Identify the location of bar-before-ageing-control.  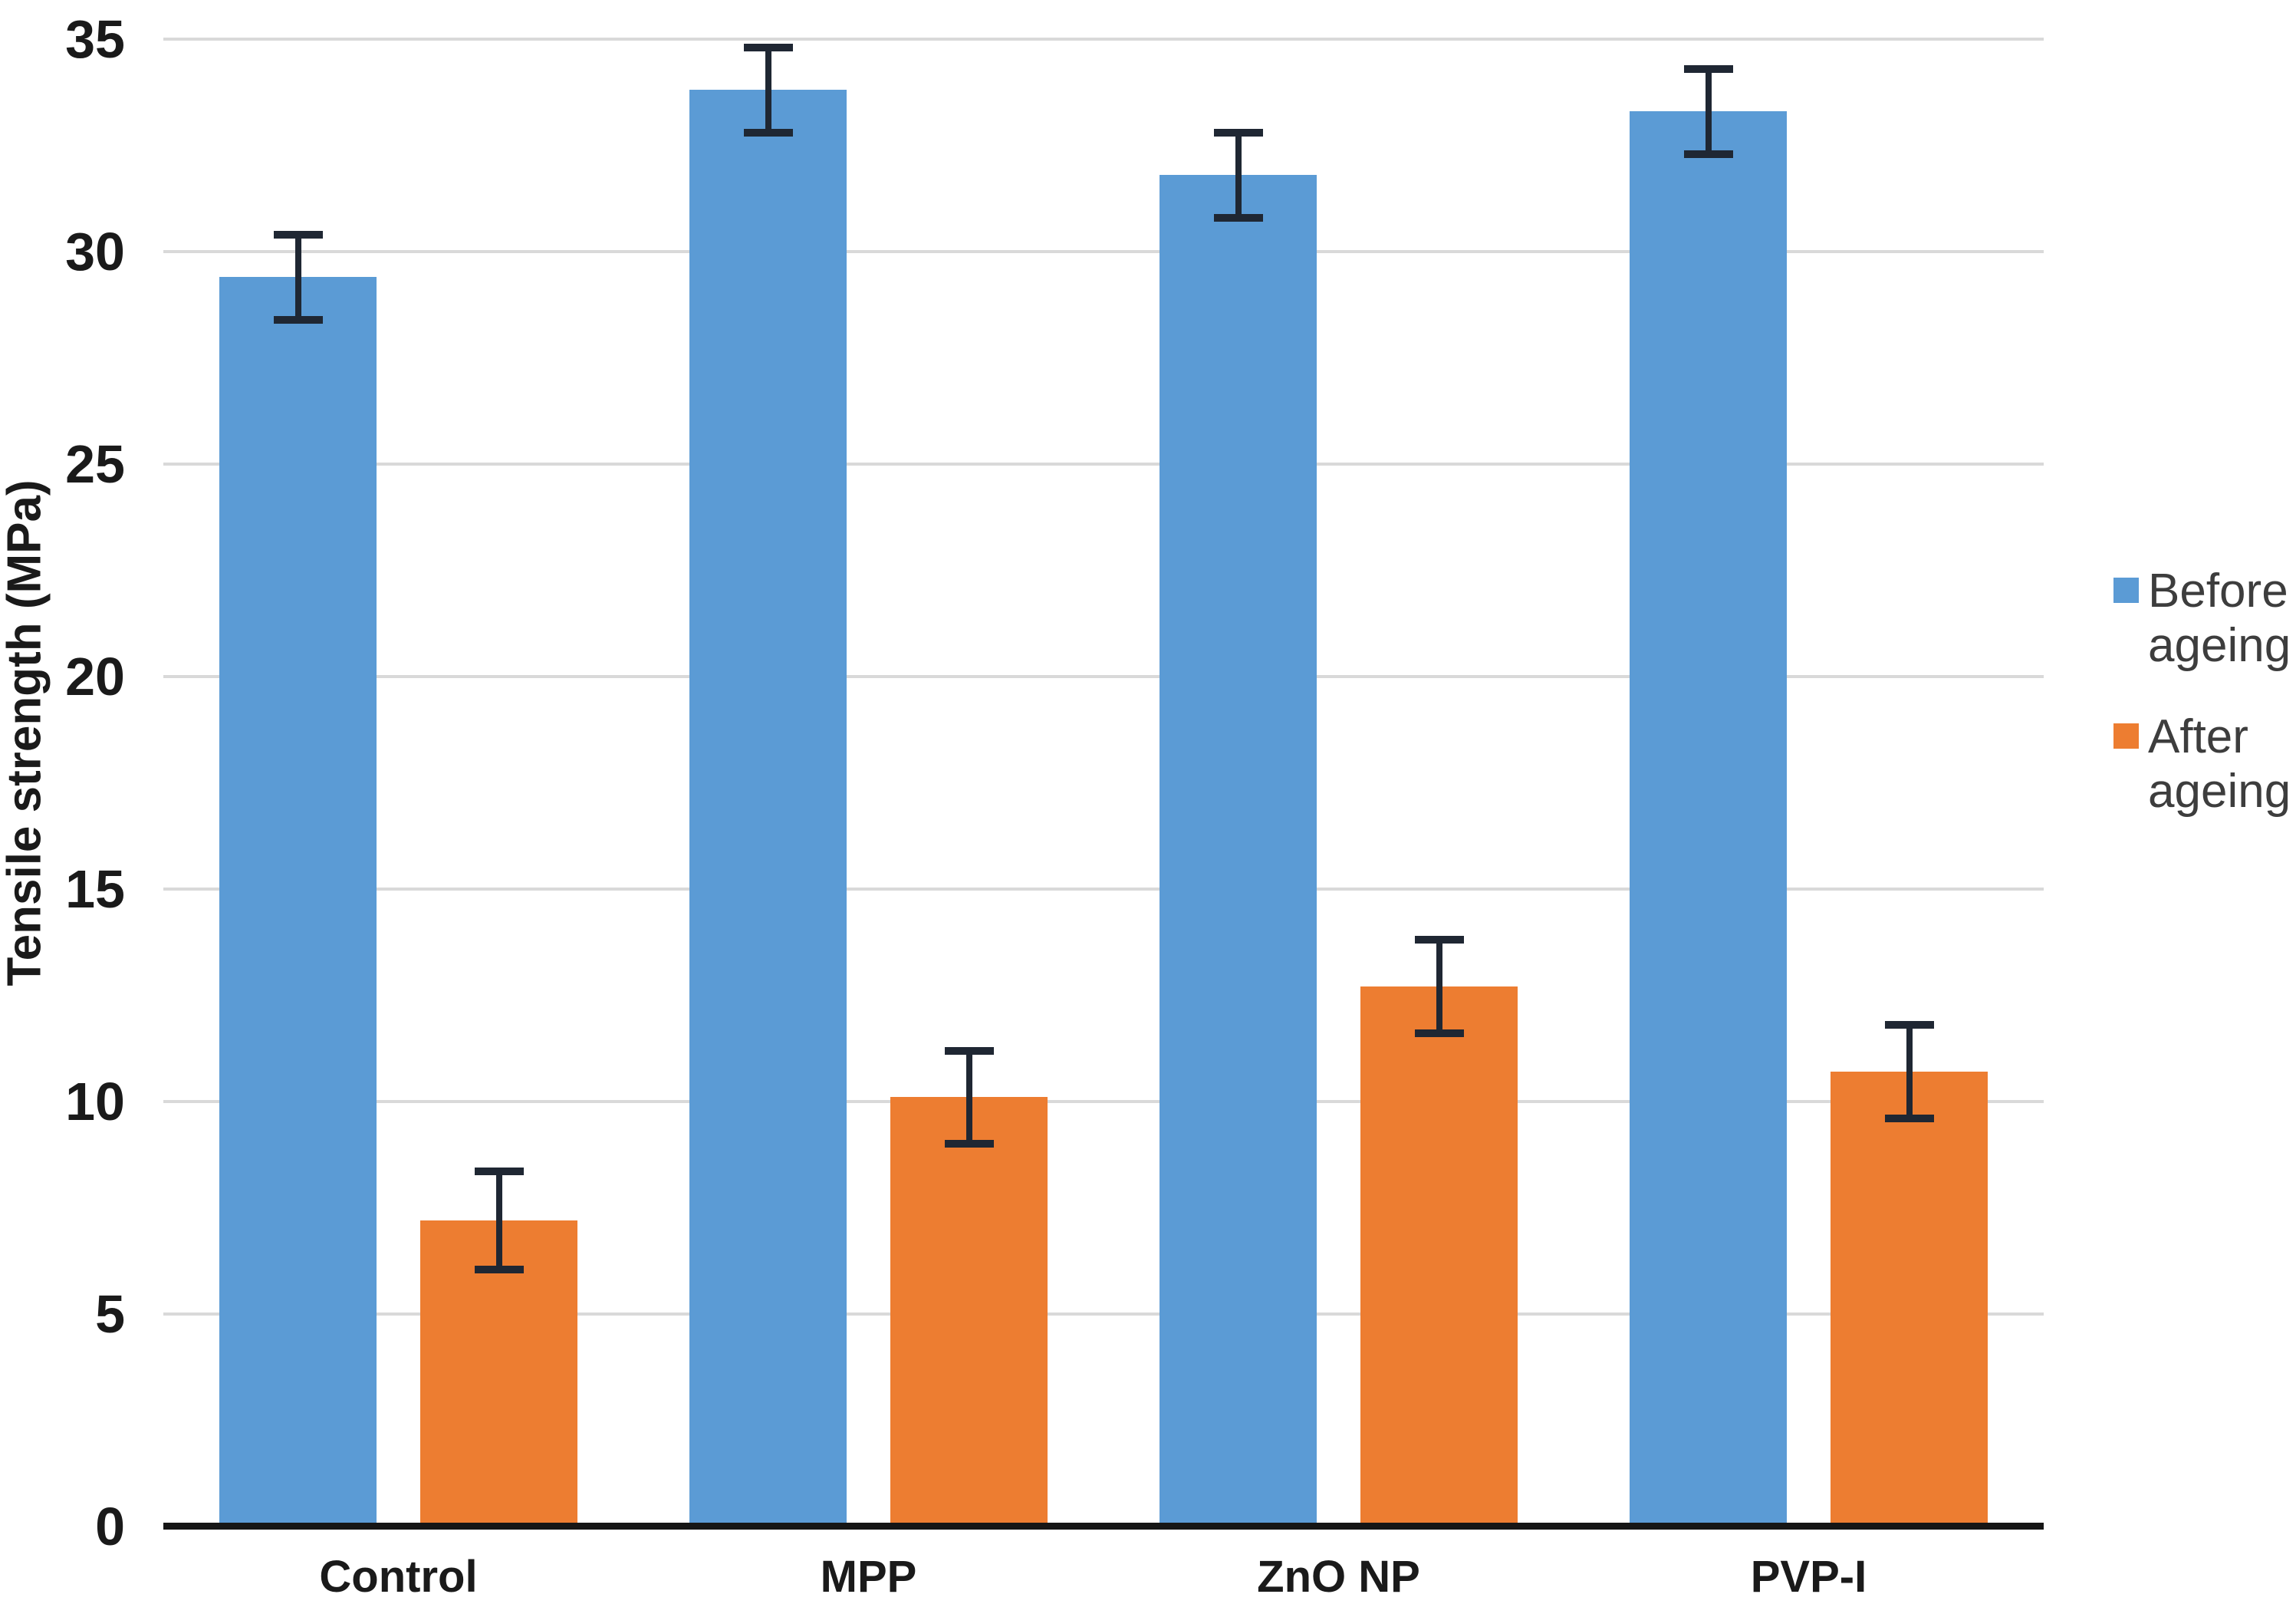
(298, 902).